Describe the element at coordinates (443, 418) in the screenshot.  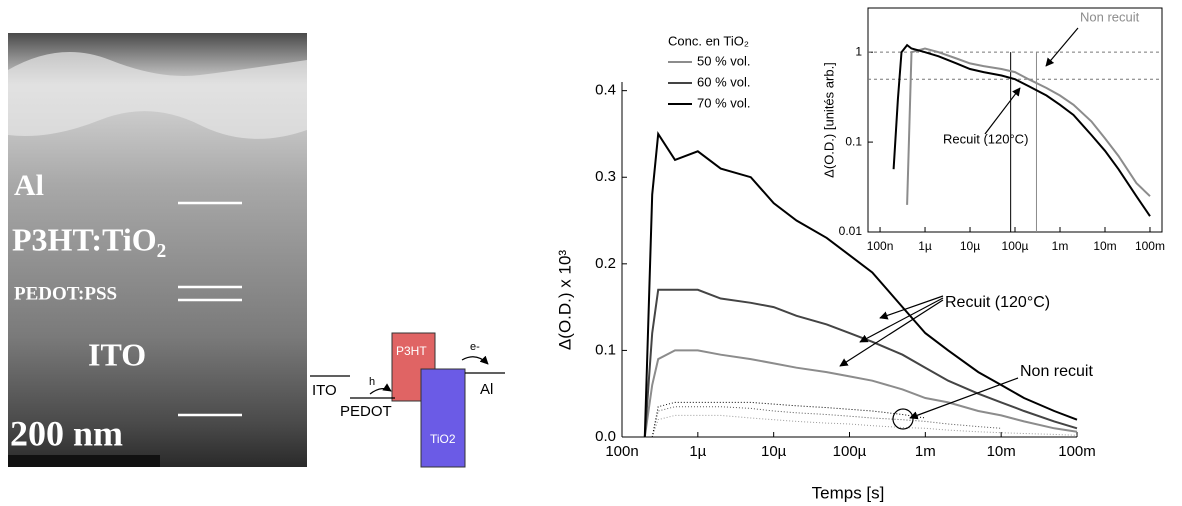
I see `tio2-band` at that location.